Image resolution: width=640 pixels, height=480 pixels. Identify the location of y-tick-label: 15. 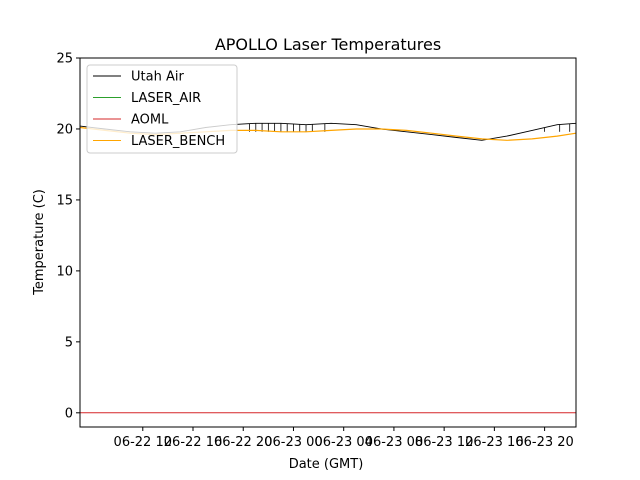
(64, 200).